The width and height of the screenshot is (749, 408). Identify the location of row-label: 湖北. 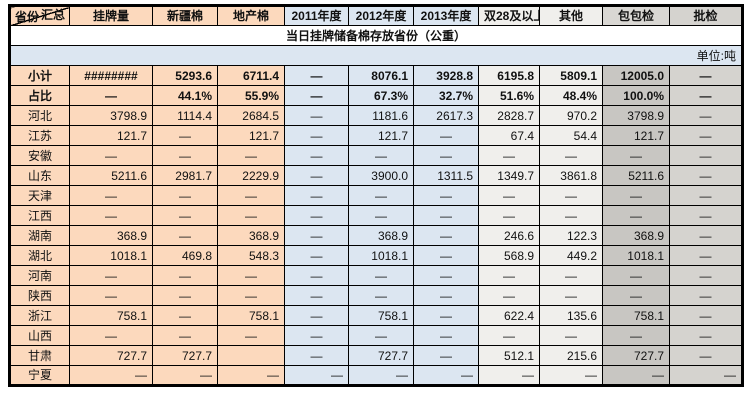
(39, 255).